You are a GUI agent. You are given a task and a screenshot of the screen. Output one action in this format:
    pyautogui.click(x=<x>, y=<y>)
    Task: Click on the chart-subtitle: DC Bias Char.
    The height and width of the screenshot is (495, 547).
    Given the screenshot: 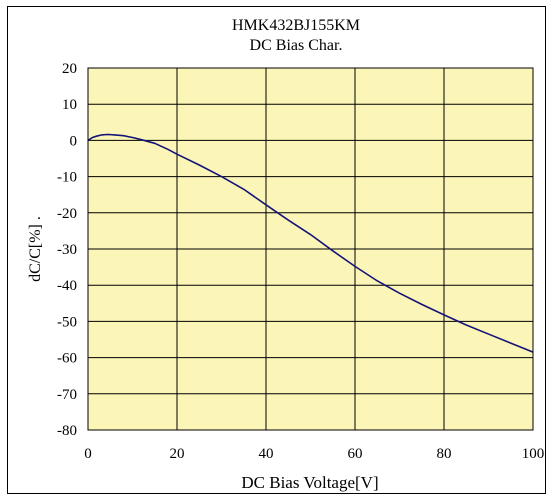 What is the action you would take?
    pyautogui.click(x=296, y=45)
    